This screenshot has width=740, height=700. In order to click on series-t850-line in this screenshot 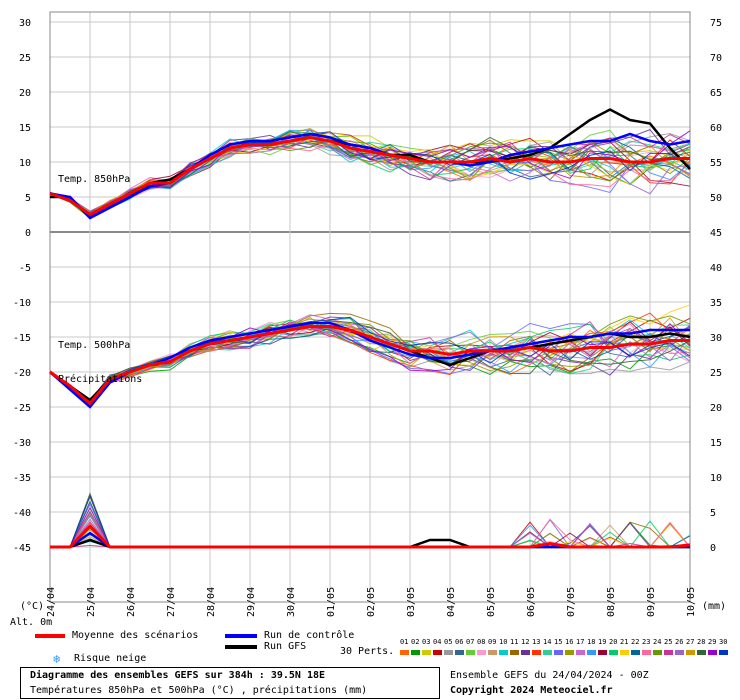, I will do `click(369, 176)`.